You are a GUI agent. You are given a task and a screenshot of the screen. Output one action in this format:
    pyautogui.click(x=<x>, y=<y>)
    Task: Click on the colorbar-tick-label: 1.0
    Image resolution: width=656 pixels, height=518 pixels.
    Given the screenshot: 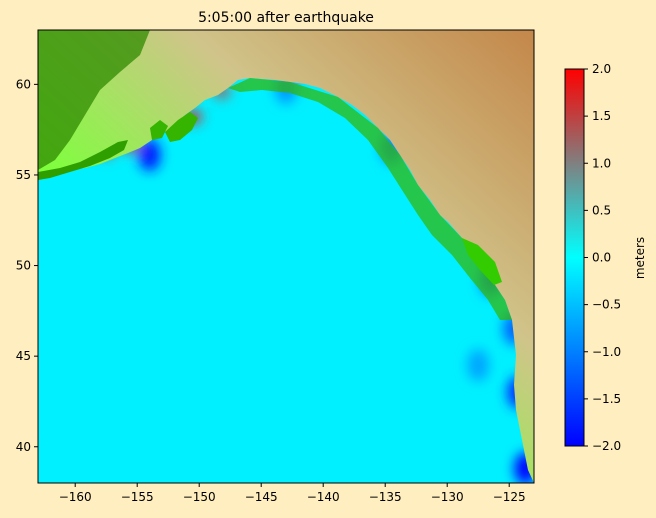 What is the action you would take?
    pyautogui.click(x=601, y=163)
    